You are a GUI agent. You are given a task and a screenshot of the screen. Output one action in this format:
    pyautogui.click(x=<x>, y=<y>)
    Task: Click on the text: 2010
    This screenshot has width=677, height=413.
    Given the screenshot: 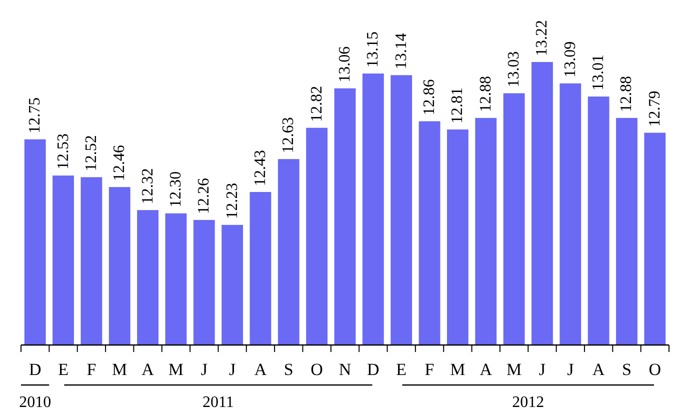 What is the action you would take?
    pyautogui.click(x=35, y=402)
    